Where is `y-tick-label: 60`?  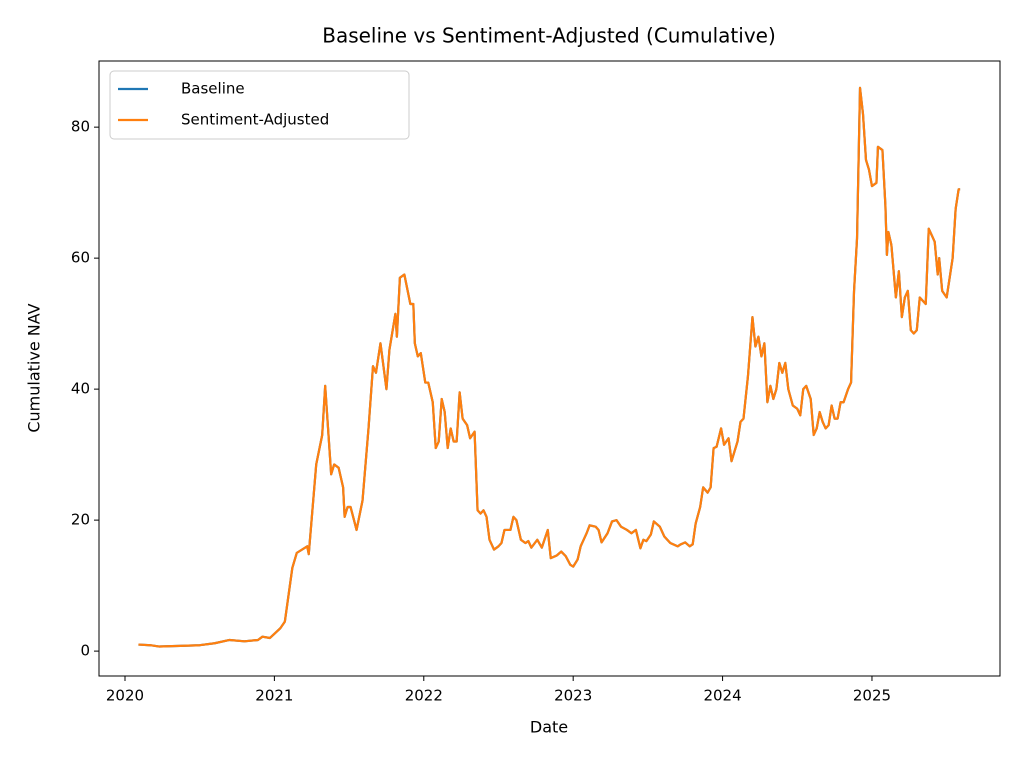 y-tick-label: 60 is located at coordinates (80, 258).